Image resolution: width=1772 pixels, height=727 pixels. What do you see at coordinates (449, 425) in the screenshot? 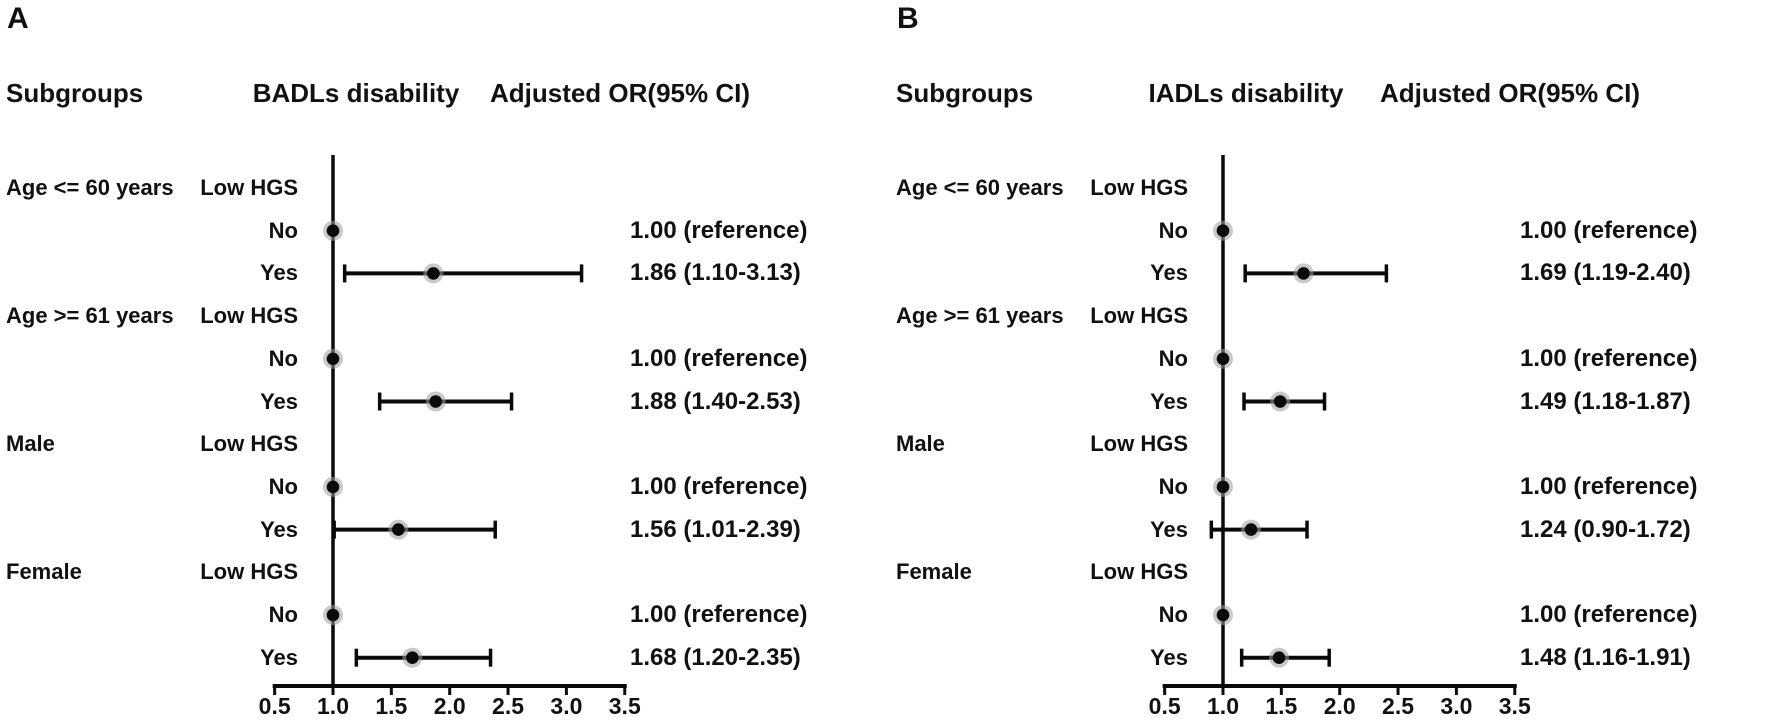
I see `forest-plot-svg-a` at bounding box center [449, 425].